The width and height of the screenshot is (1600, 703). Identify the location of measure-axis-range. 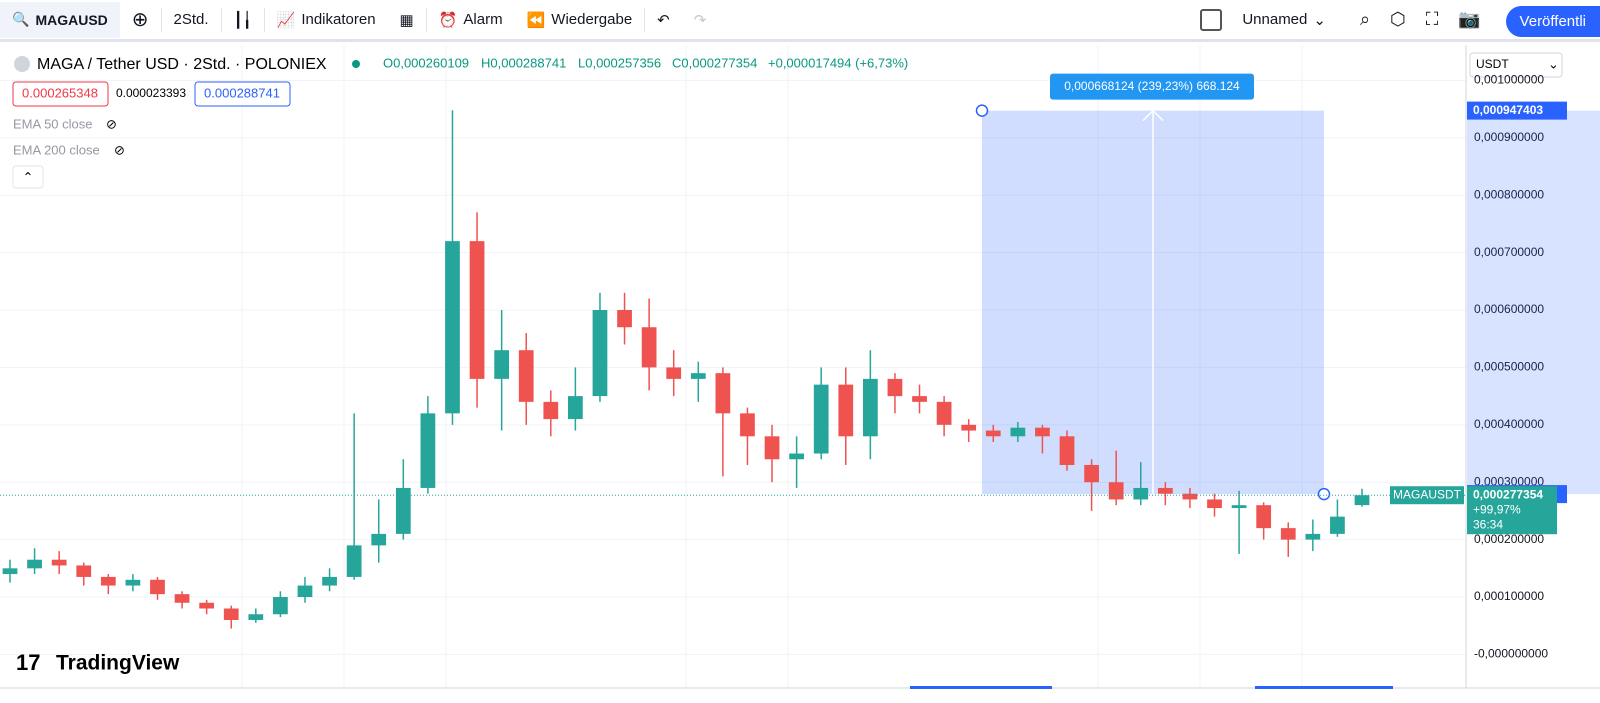
(1533, 302).